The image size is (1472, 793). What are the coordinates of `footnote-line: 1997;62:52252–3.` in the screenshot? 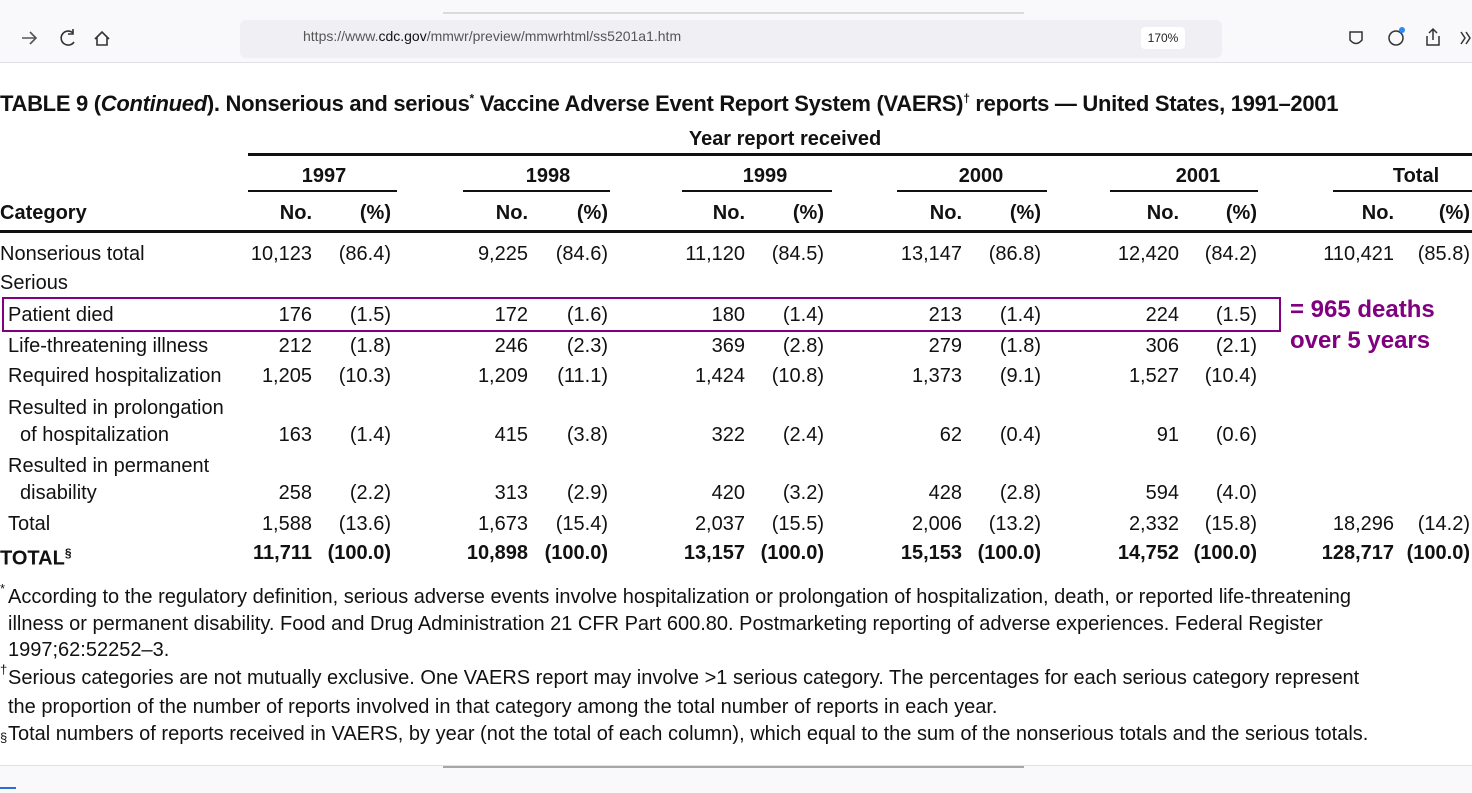 It's located at (89, 650).